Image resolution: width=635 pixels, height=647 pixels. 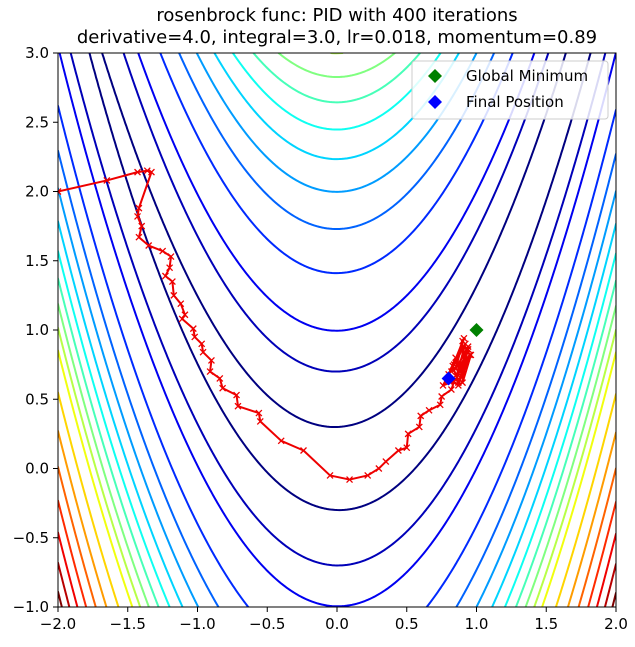 What do you see at coordinates (616, 624) in the screenshot?
I see `x-tick-label: 2.0` at bounding box center [616, 624].